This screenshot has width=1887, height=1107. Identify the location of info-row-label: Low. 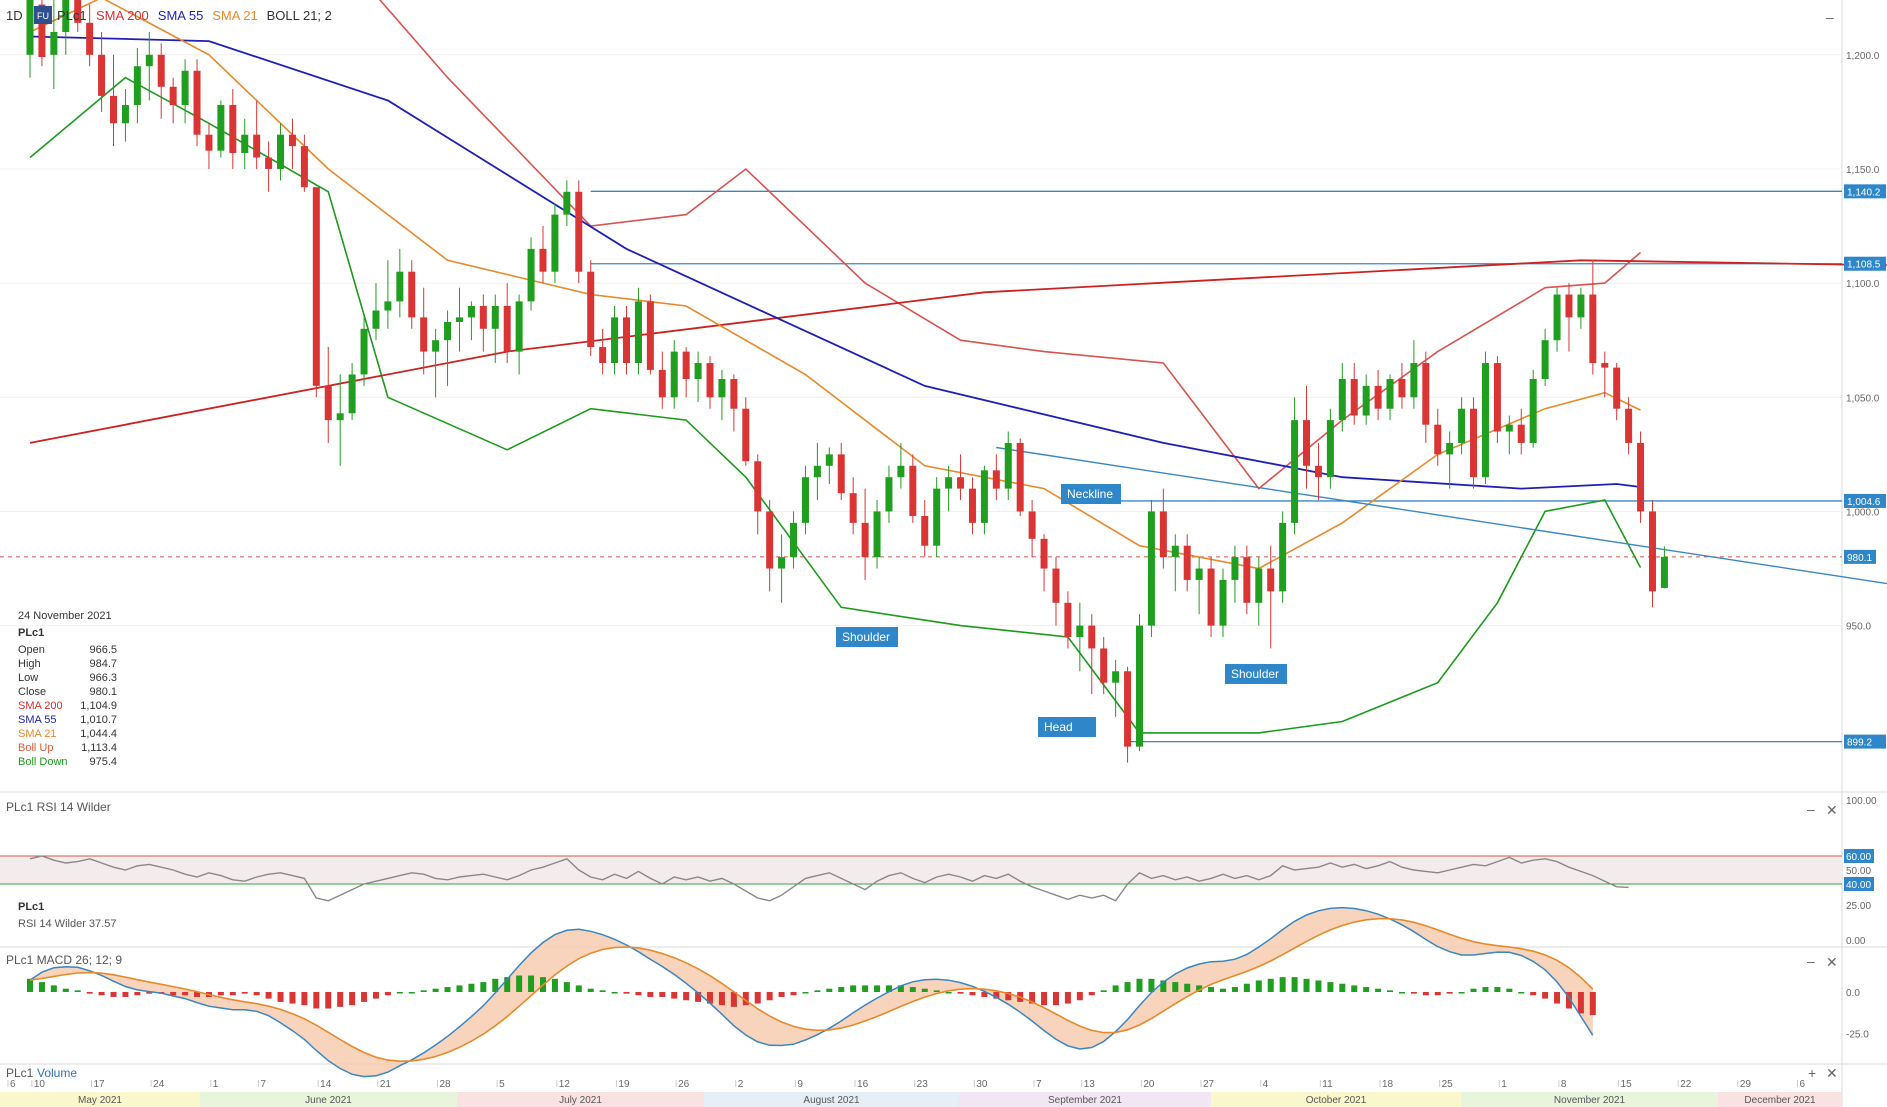
(28, 678).